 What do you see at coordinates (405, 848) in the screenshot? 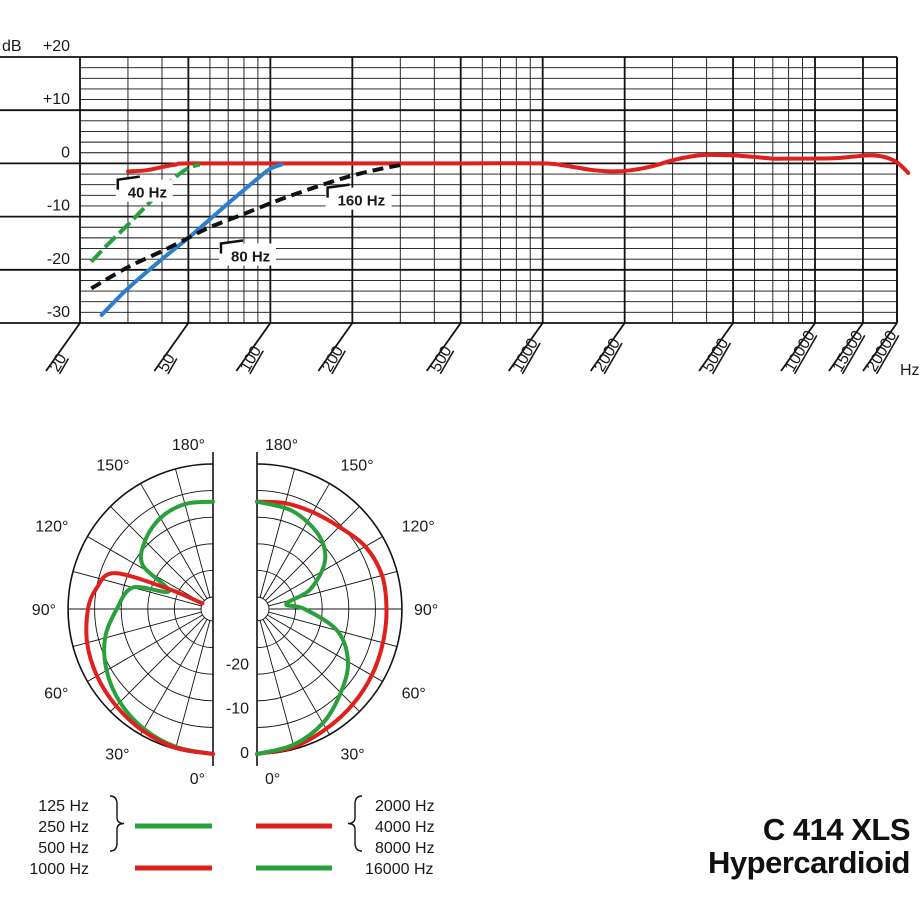
I see `legend-label: 8000 Hz` at bounding box center [405, 848].